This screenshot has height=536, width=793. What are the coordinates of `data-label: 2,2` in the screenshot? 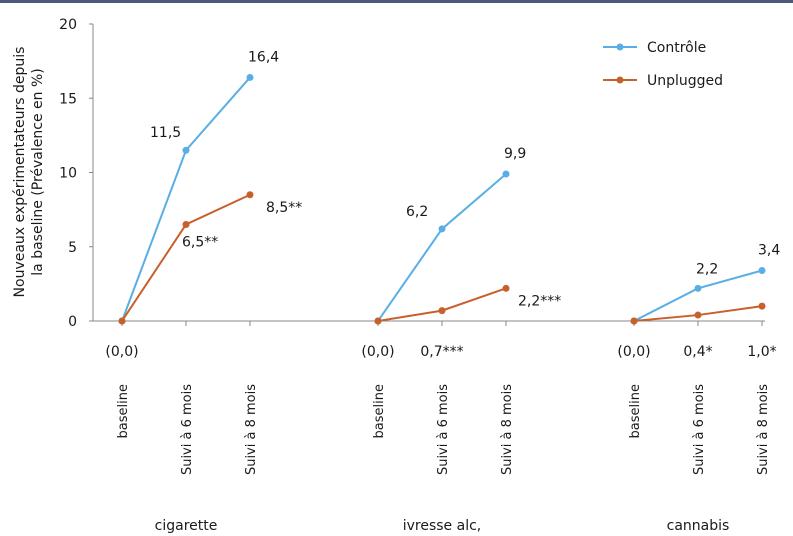 It's located at (707, 269).